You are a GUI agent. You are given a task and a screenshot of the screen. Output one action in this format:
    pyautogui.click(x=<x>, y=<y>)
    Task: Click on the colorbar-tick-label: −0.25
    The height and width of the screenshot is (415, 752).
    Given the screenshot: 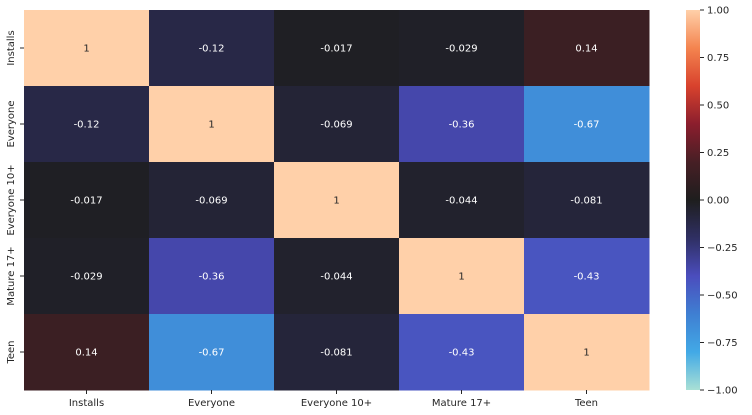 What is the action you would take?
    pyautogui.click(x=722, y=248)
    